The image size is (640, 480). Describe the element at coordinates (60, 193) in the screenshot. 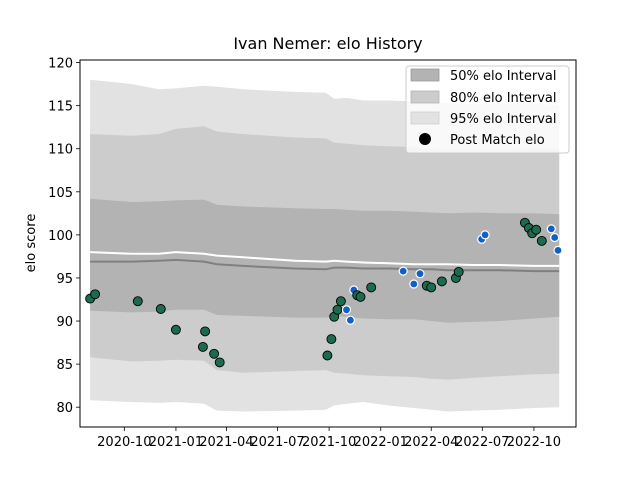

I see `y-tick-label: 105` at that location.